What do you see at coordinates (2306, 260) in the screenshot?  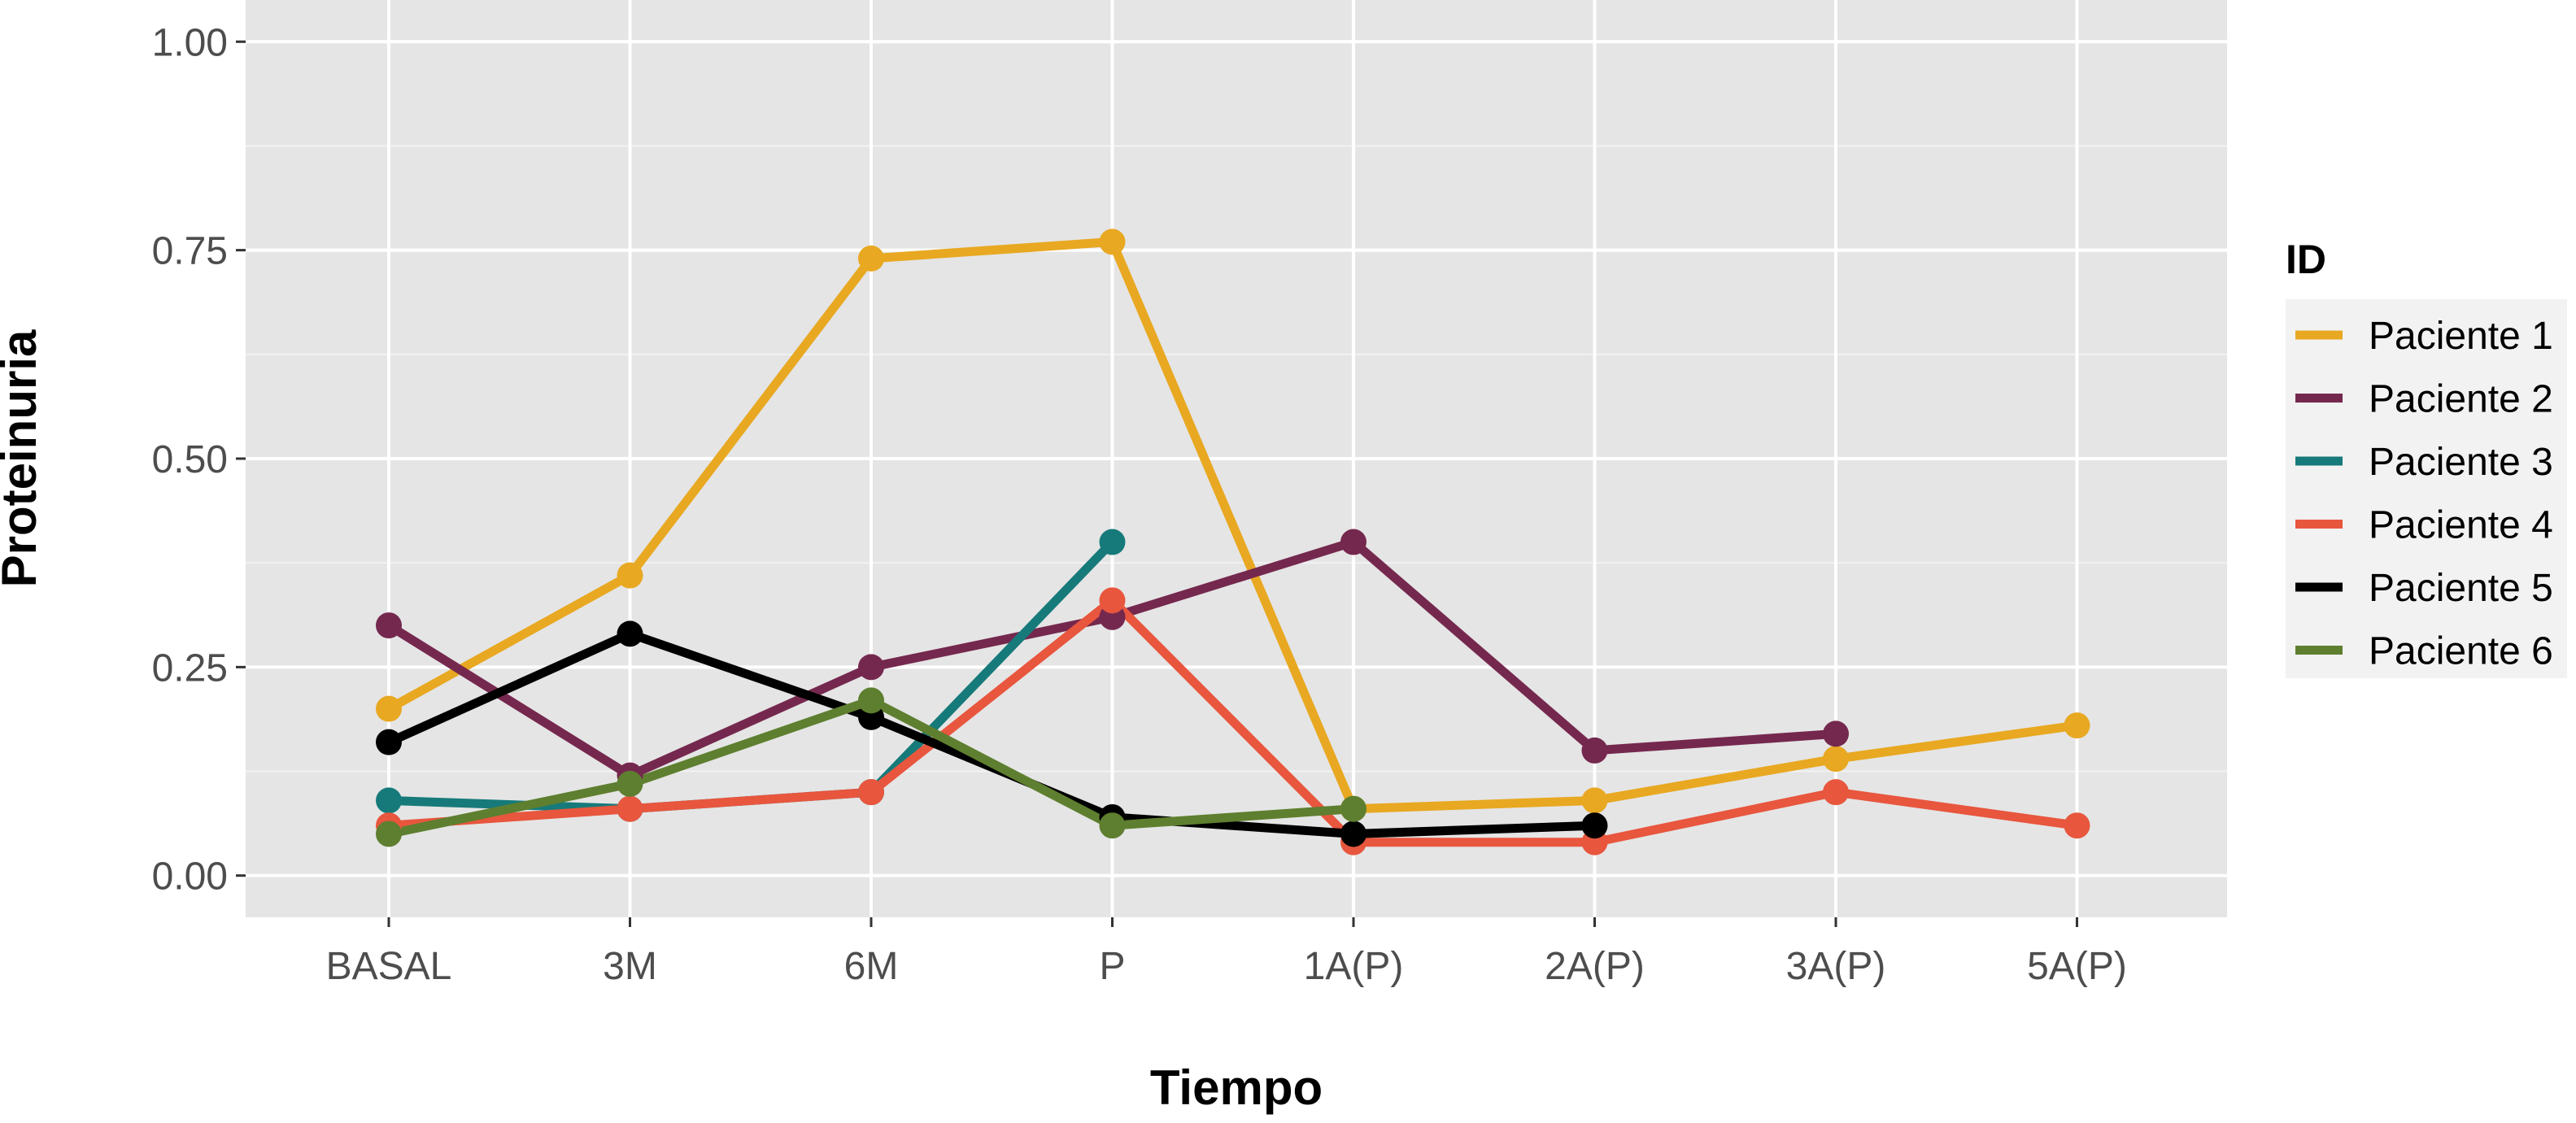 I see `legend-title: ID` at bounding box center [2306, 260].